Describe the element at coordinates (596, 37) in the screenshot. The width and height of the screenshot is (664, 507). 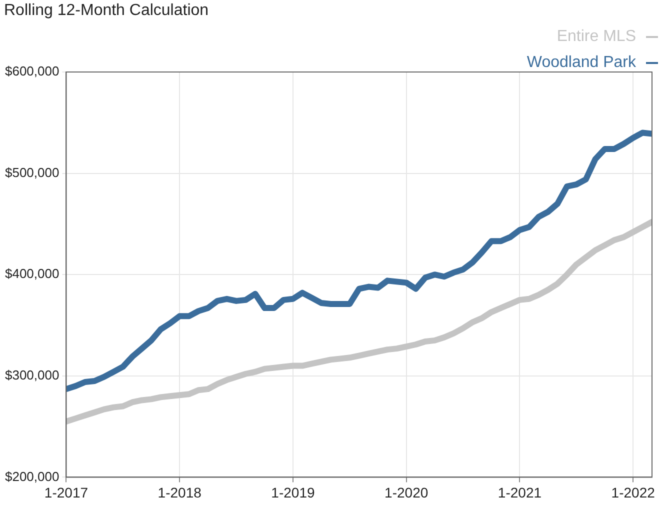
I see `legend-label: Entire MLS` at that location.